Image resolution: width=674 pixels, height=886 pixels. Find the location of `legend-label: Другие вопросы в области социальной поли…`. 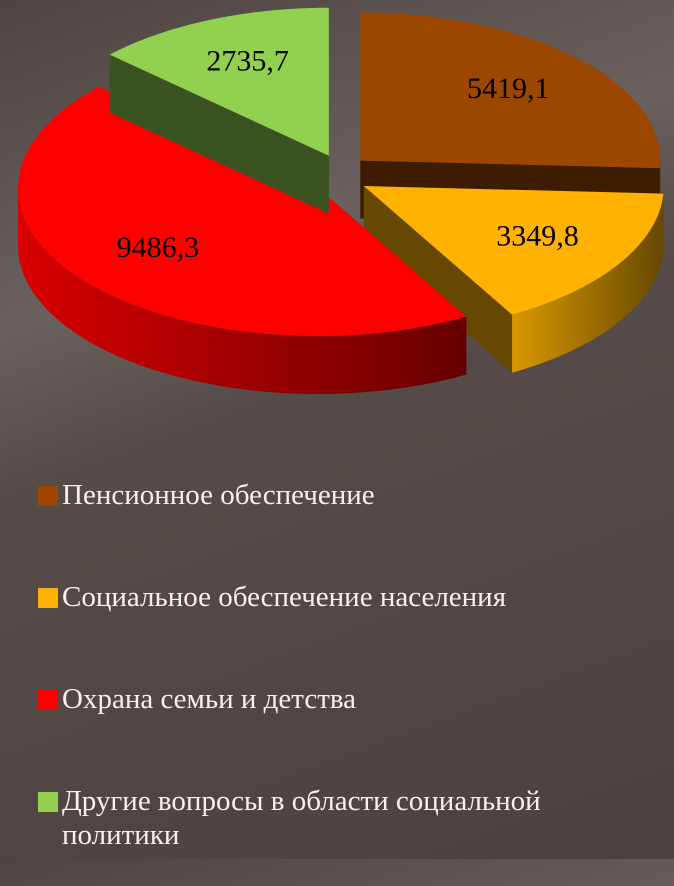

legend-label: Другие вопросы в области социальной поли… is located at coordinates (342, 818).